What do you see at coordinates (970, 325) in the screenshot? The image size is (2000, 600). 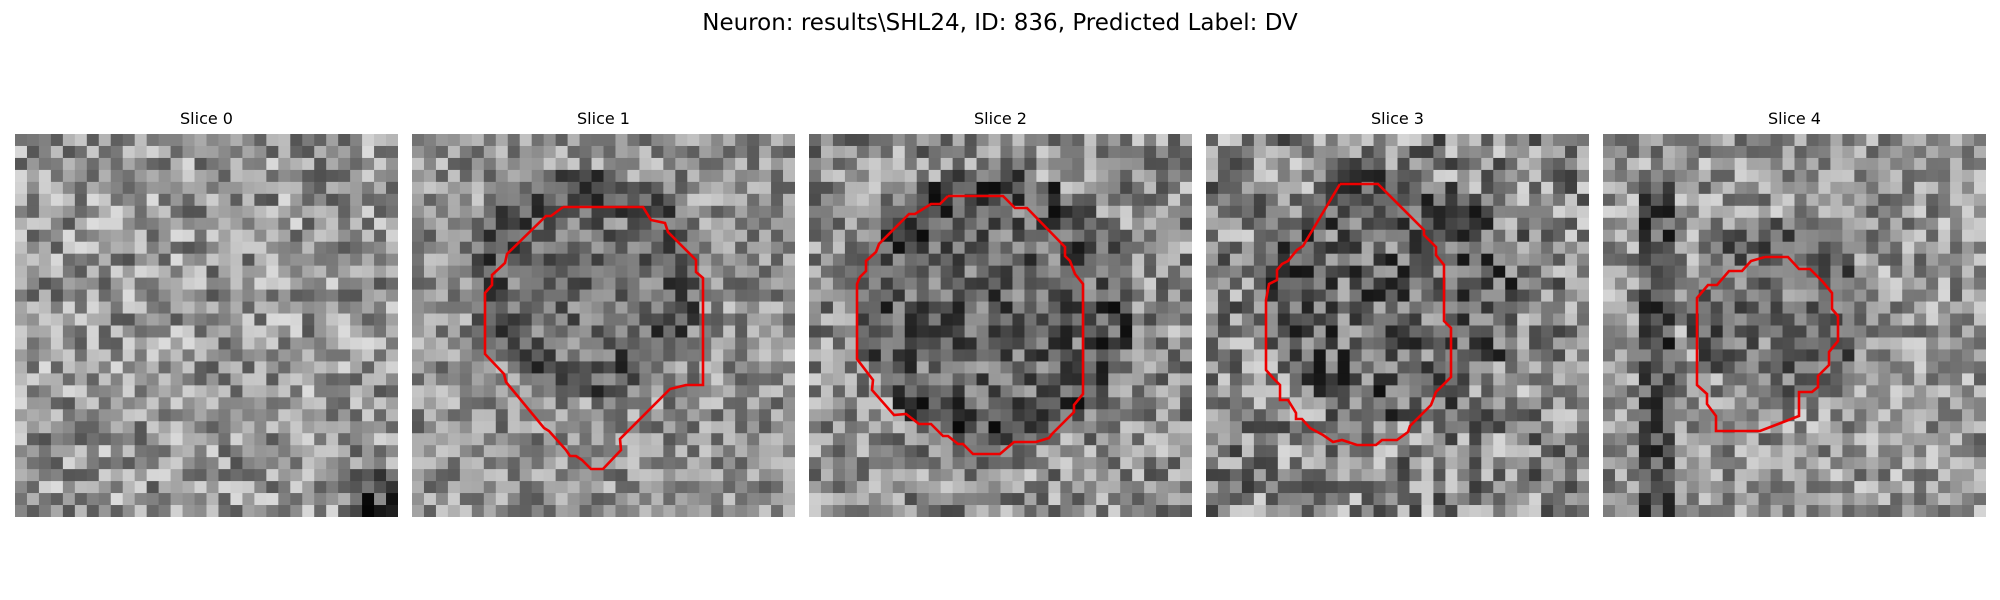 I see `slice-2-contour` at bounding box center [970, 325].